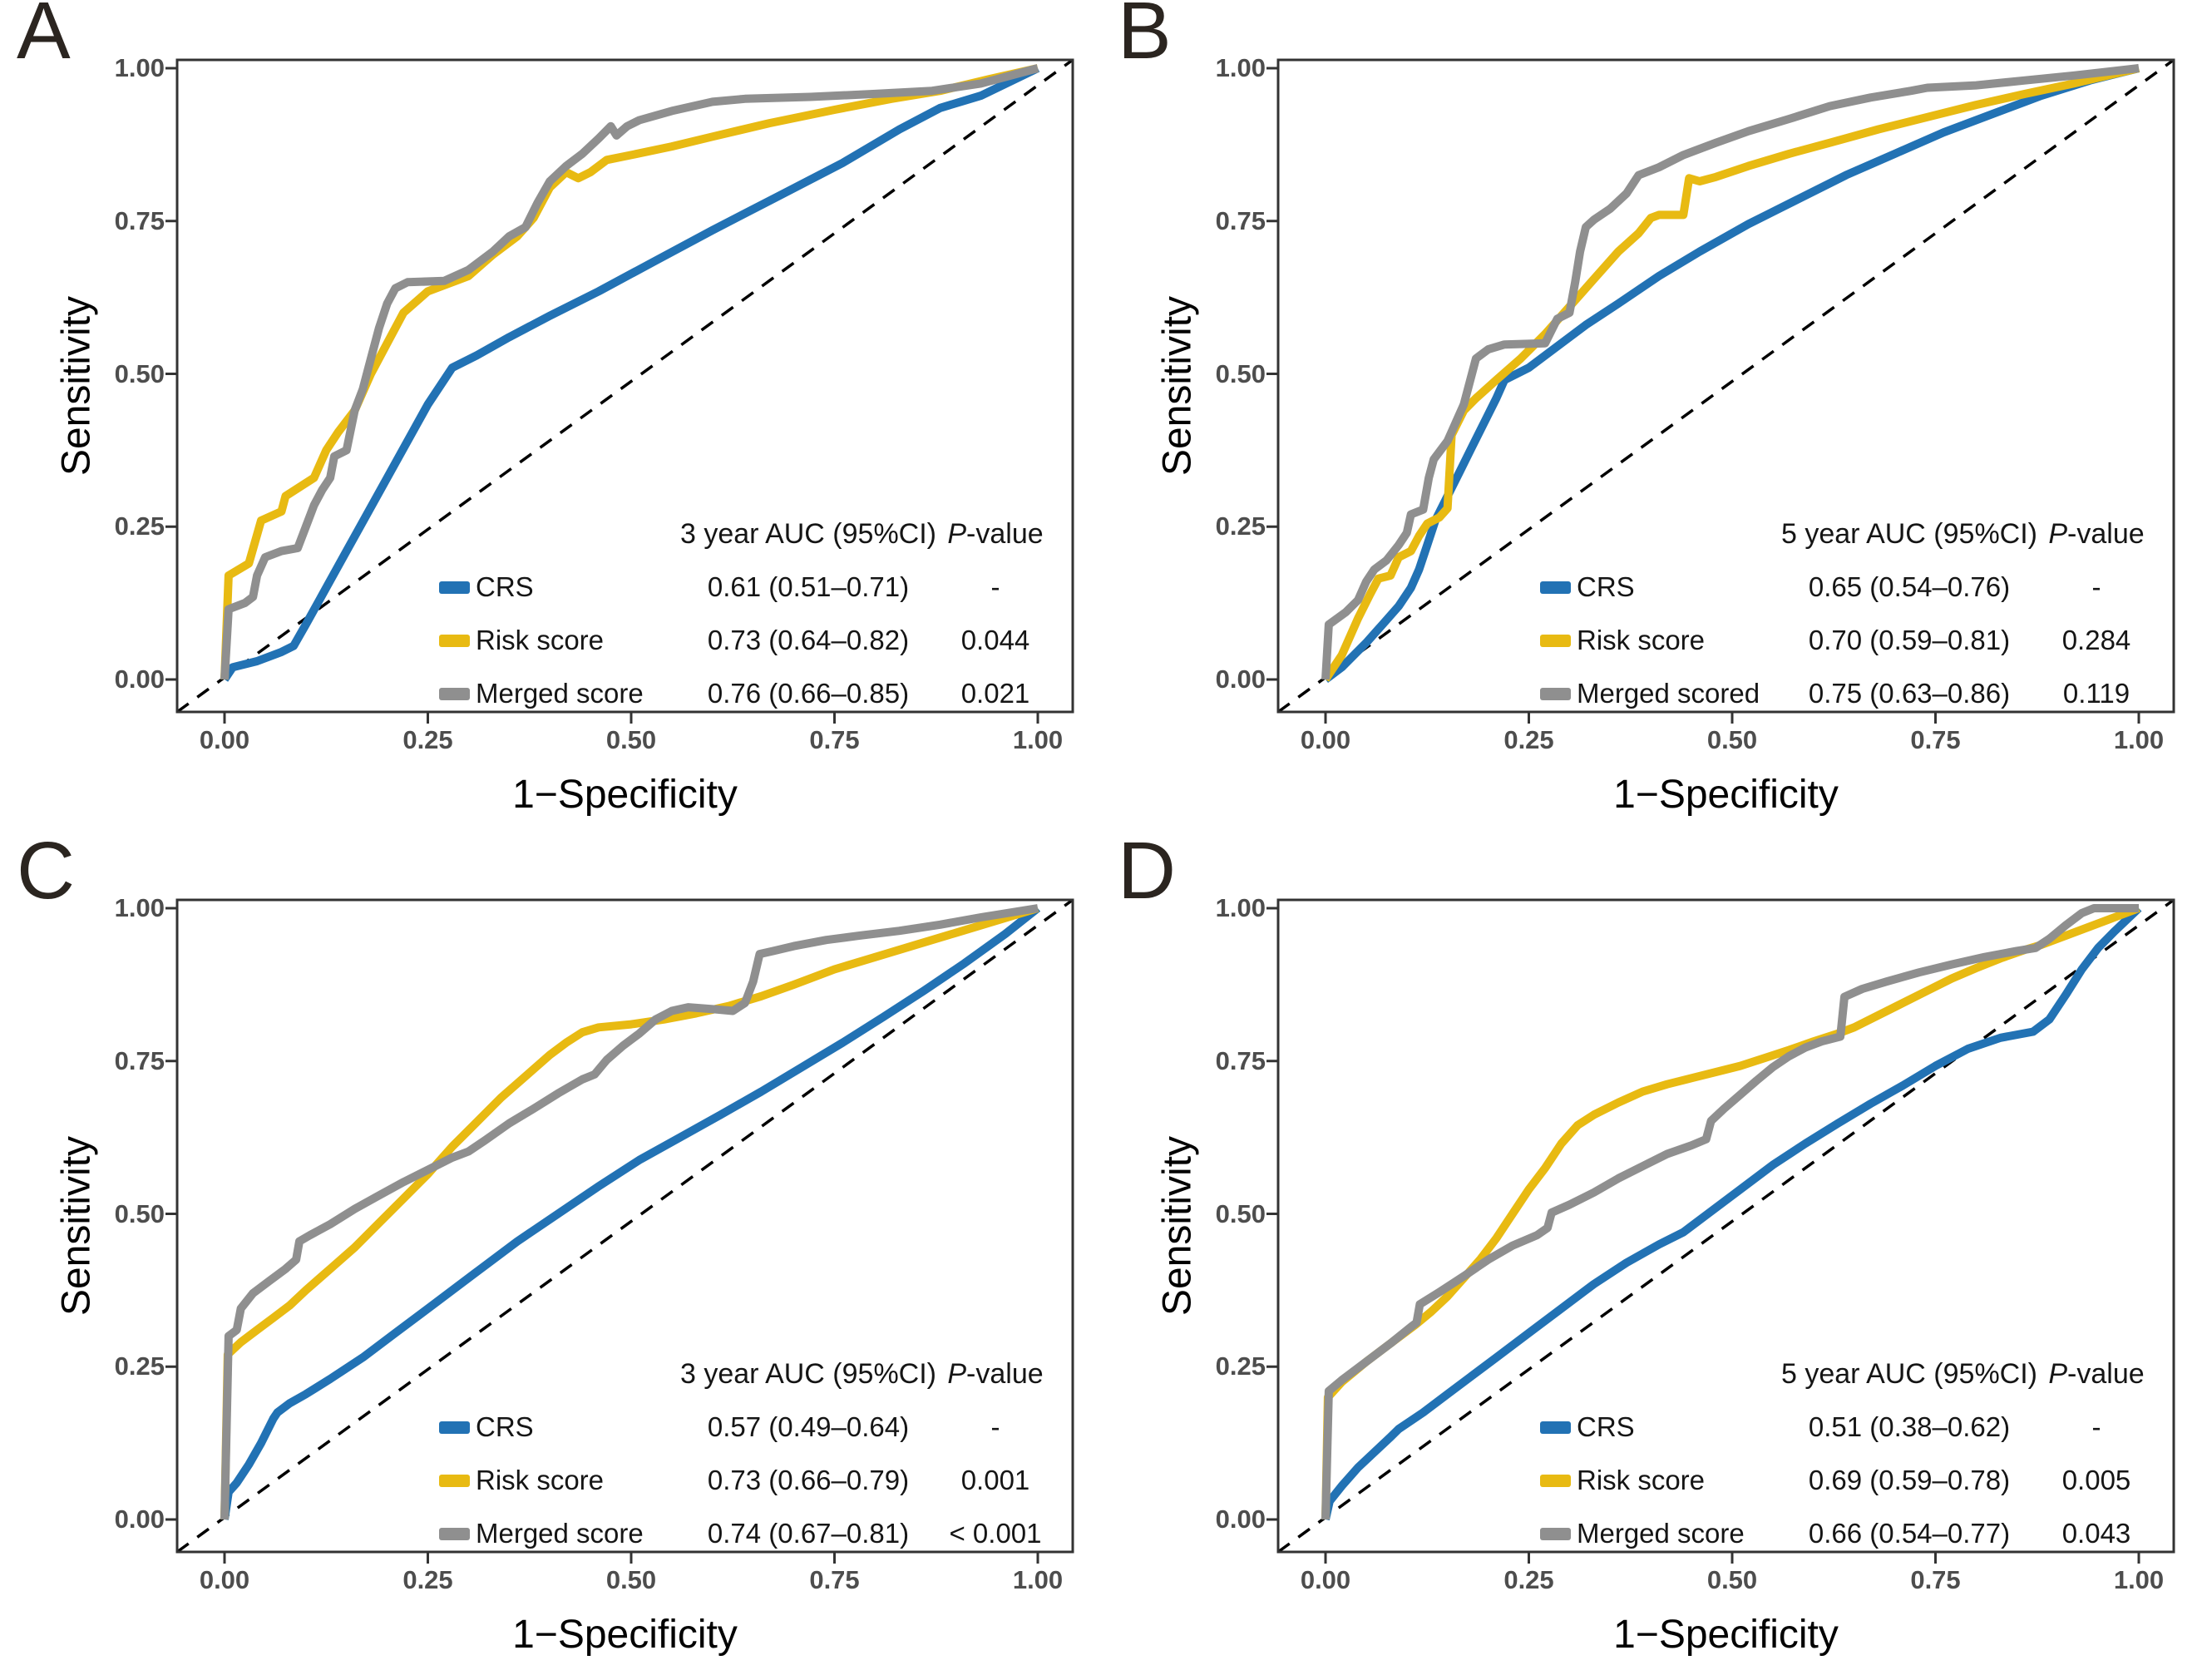  I want to click on legend-p-value: < 0.001, so click(995, 1533).